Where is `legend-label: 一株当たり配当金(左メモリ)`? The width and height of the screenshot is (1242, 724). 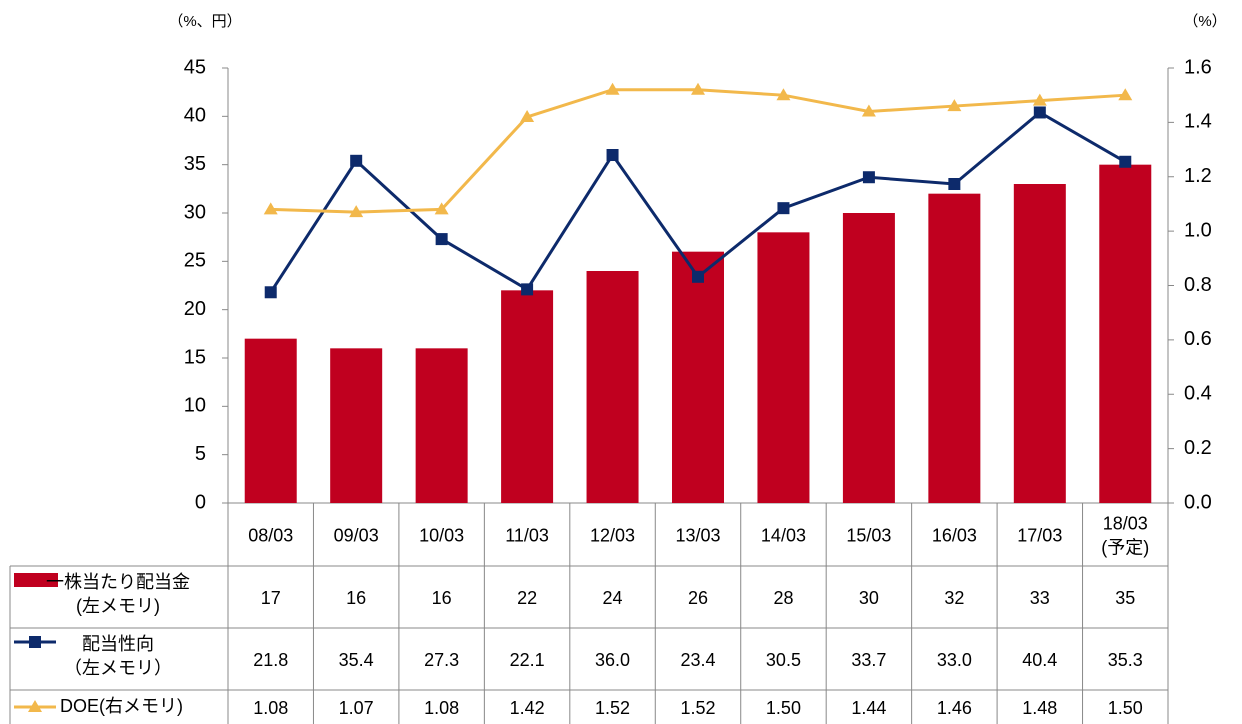 legend-label: 一株当たり配当金(左メモリ) is located at coordinates (118, 594).